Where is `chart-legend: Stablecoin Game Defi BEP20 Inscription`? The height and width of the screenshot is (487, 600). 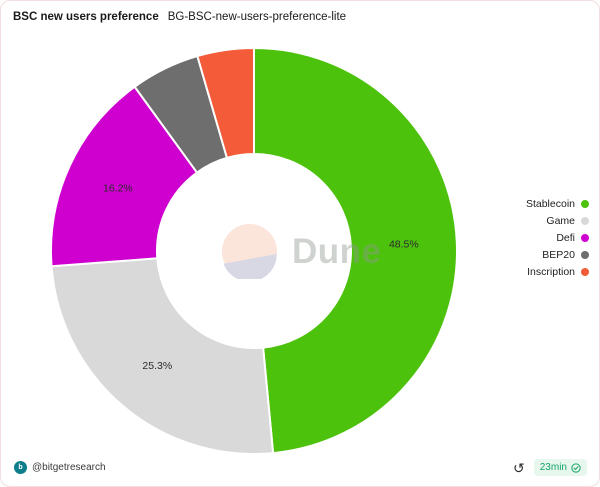
chart-legend: Stablecoin Game Defi BEP20 Inscription is located at coordinates (557, 238).